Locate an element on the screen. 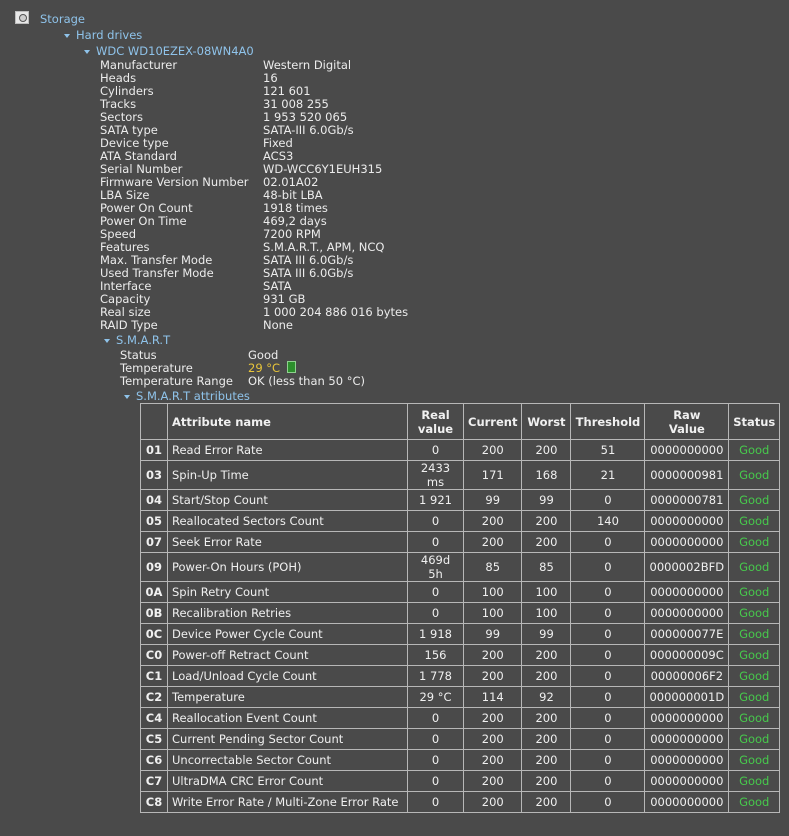 This screenshot has width=789, height=836. property-label: Cylinders is located at coordinates (127, 91).